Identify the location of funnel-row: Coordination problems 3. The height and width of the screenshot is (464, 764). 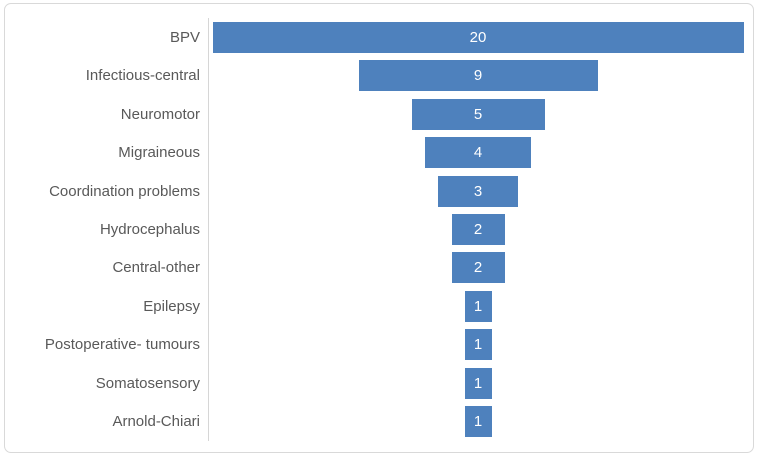
(379, 191).